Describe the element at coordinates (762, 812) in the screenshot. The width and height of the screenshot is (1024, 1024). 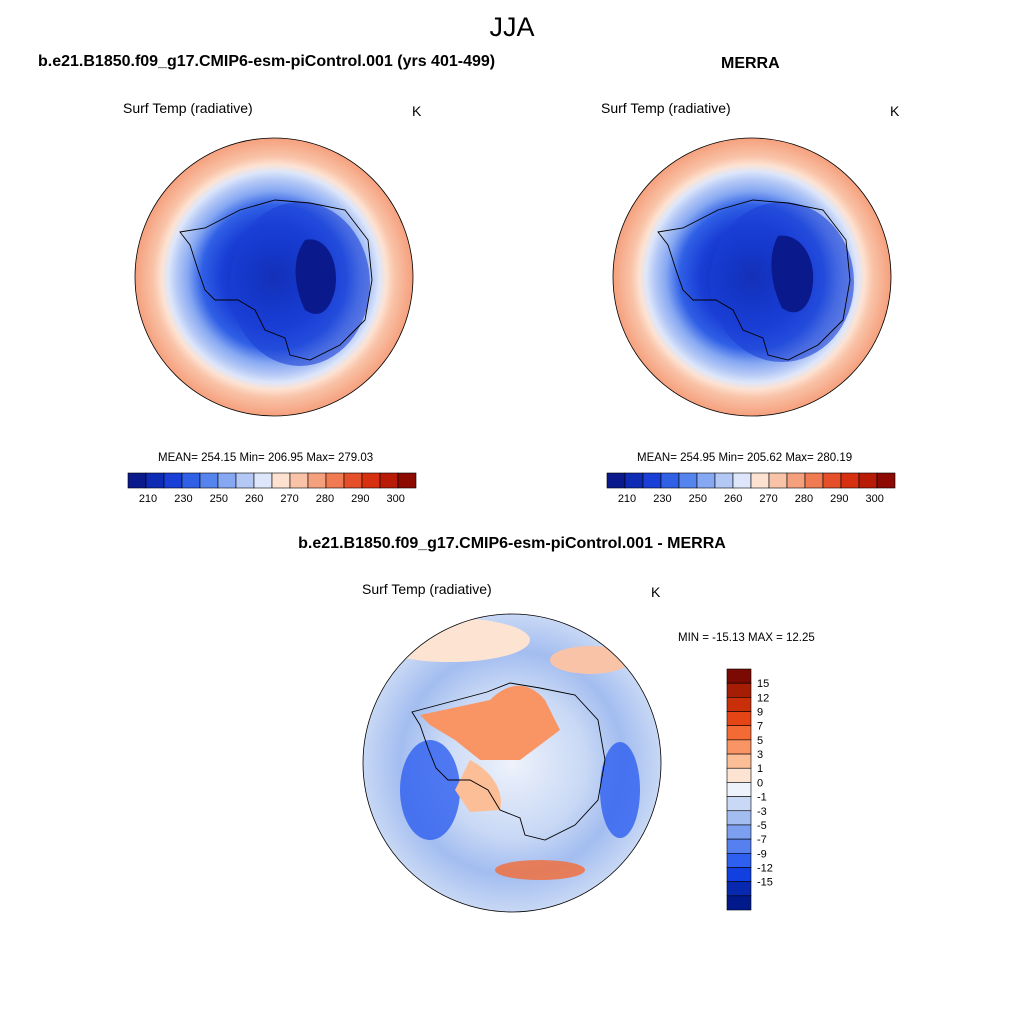
I see `difference-colorbar-tick-label: -3` at that location.